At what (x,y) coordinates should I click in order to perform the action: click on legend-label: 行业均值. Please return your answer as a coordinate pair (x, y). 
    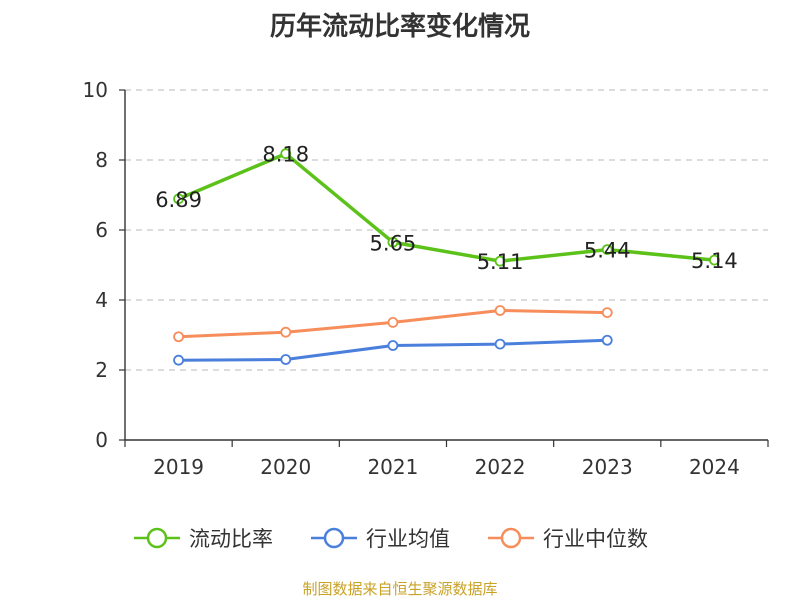
    Looking at the image, I should click on (408, 539).